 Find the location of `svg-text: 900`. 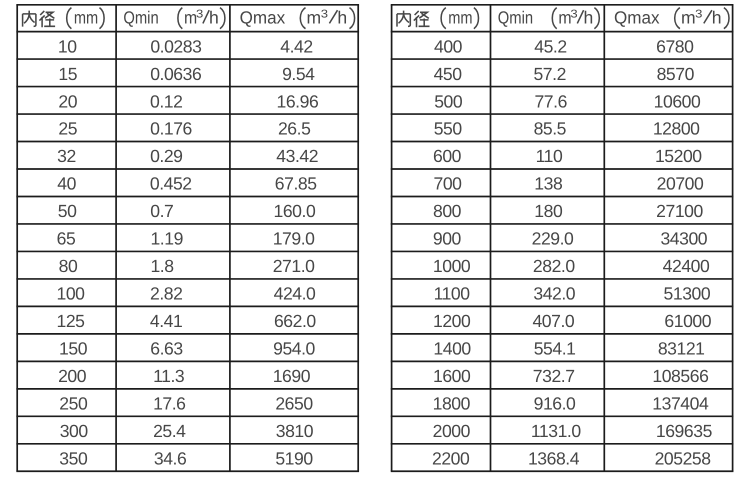

svg-text: 900 is located at coordinates (447, 239).